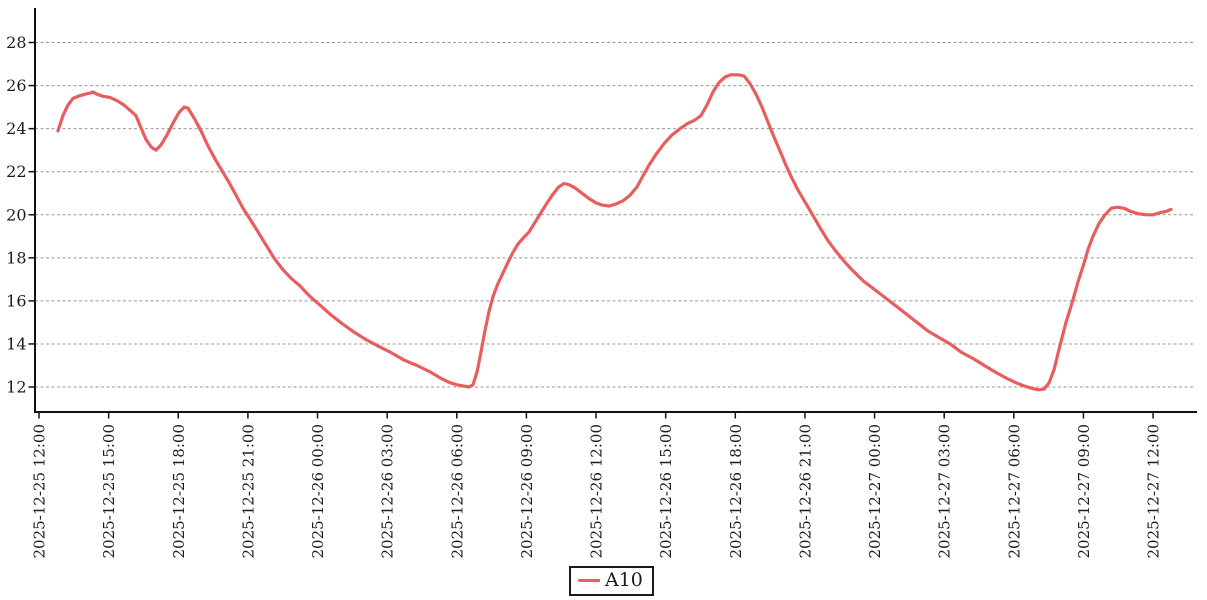 The image size is (1207, 600). What do you see at coordinates (318, 491) in the screenshot?
I see `x-tick-label: 2025-12-26 00:00` at bounding box center [318, 491].